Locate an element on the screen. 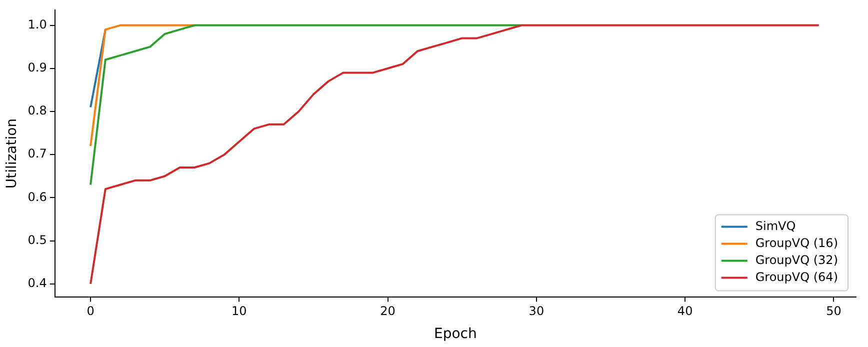 This screenshot has height=347, width=868. y-tick-label: 0.4 is located at coordinates (37, 283).